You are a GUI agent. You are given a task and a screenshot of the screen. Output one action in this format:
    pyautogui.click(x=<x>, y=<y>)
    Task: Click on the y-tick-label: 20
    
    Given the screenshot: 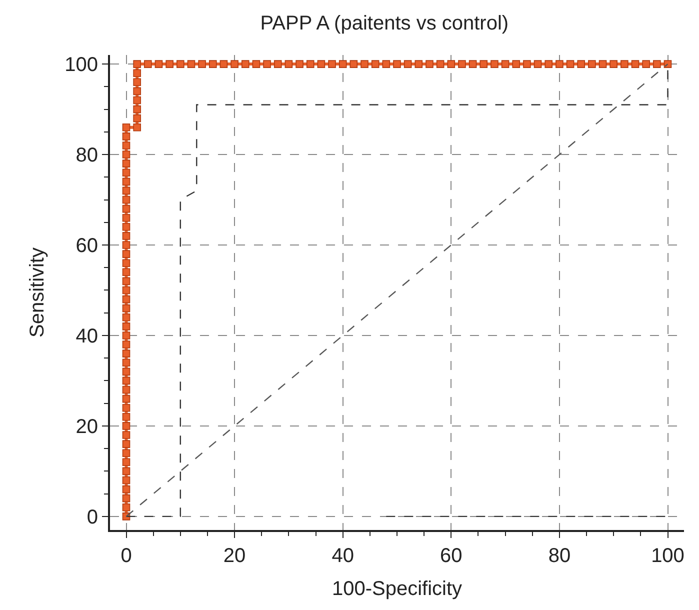 What is the action you would take?
    pyautogui.click(x=87, y=427)
    